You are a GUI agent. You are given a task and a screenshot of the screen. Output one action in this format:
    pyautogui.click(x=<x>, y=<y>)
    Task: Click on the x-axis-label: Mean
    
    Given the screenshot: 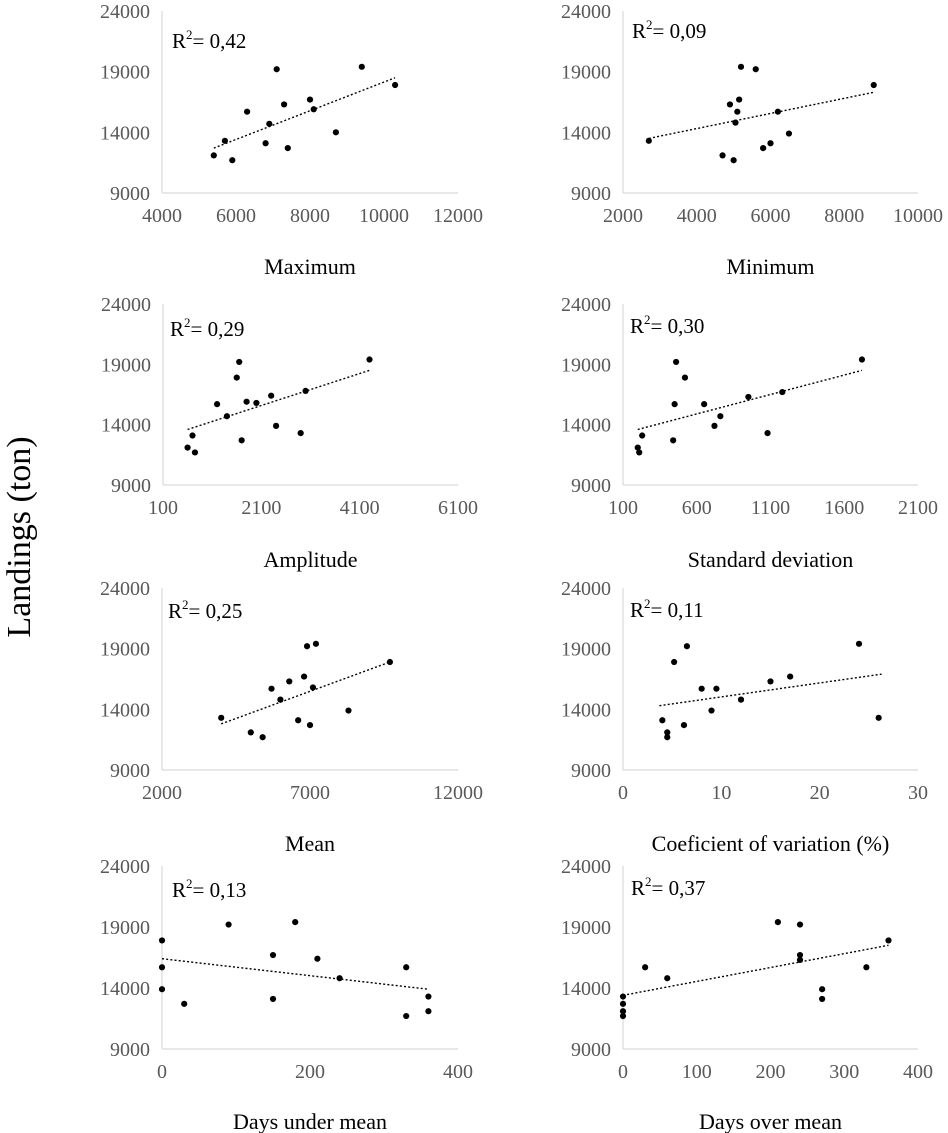 What is the action you would take?
    pyautogui.click(x=310, y=843)
    